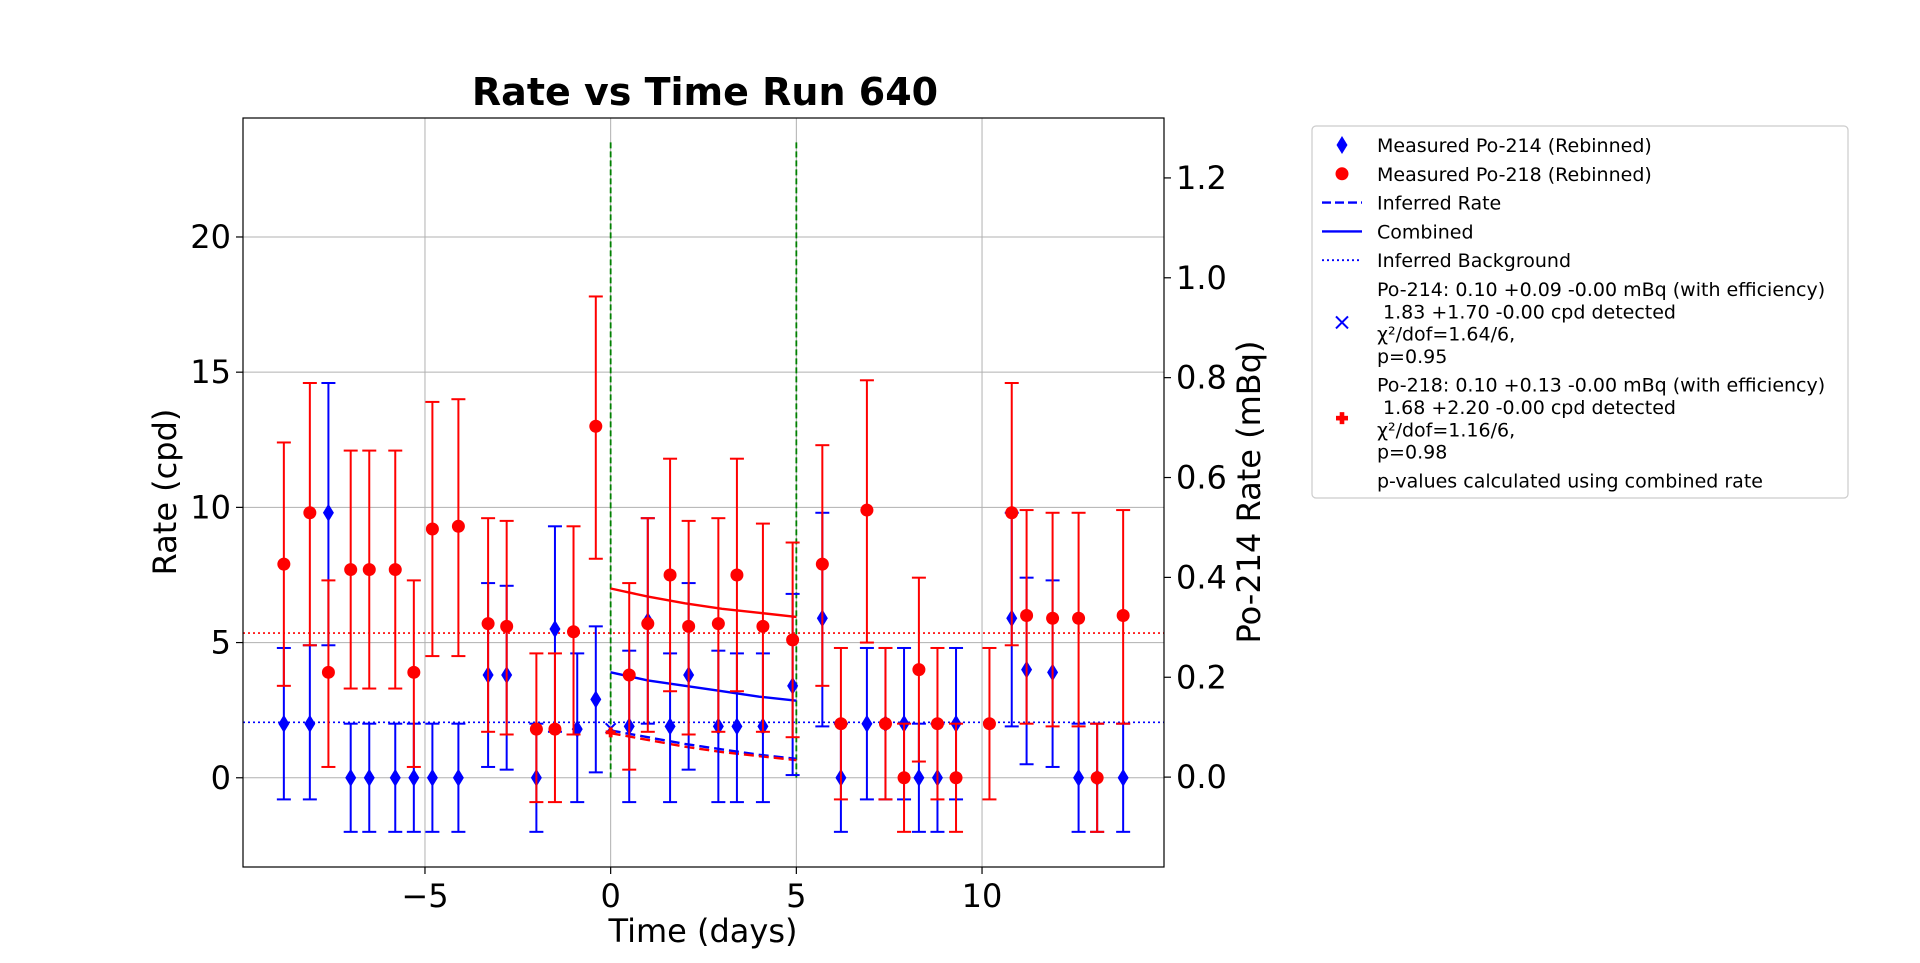  What do you see at coordinates (1201, 478) in the screenshot?
I see `y2-tick-label: 0.6` at bounding box center [1201, 478].